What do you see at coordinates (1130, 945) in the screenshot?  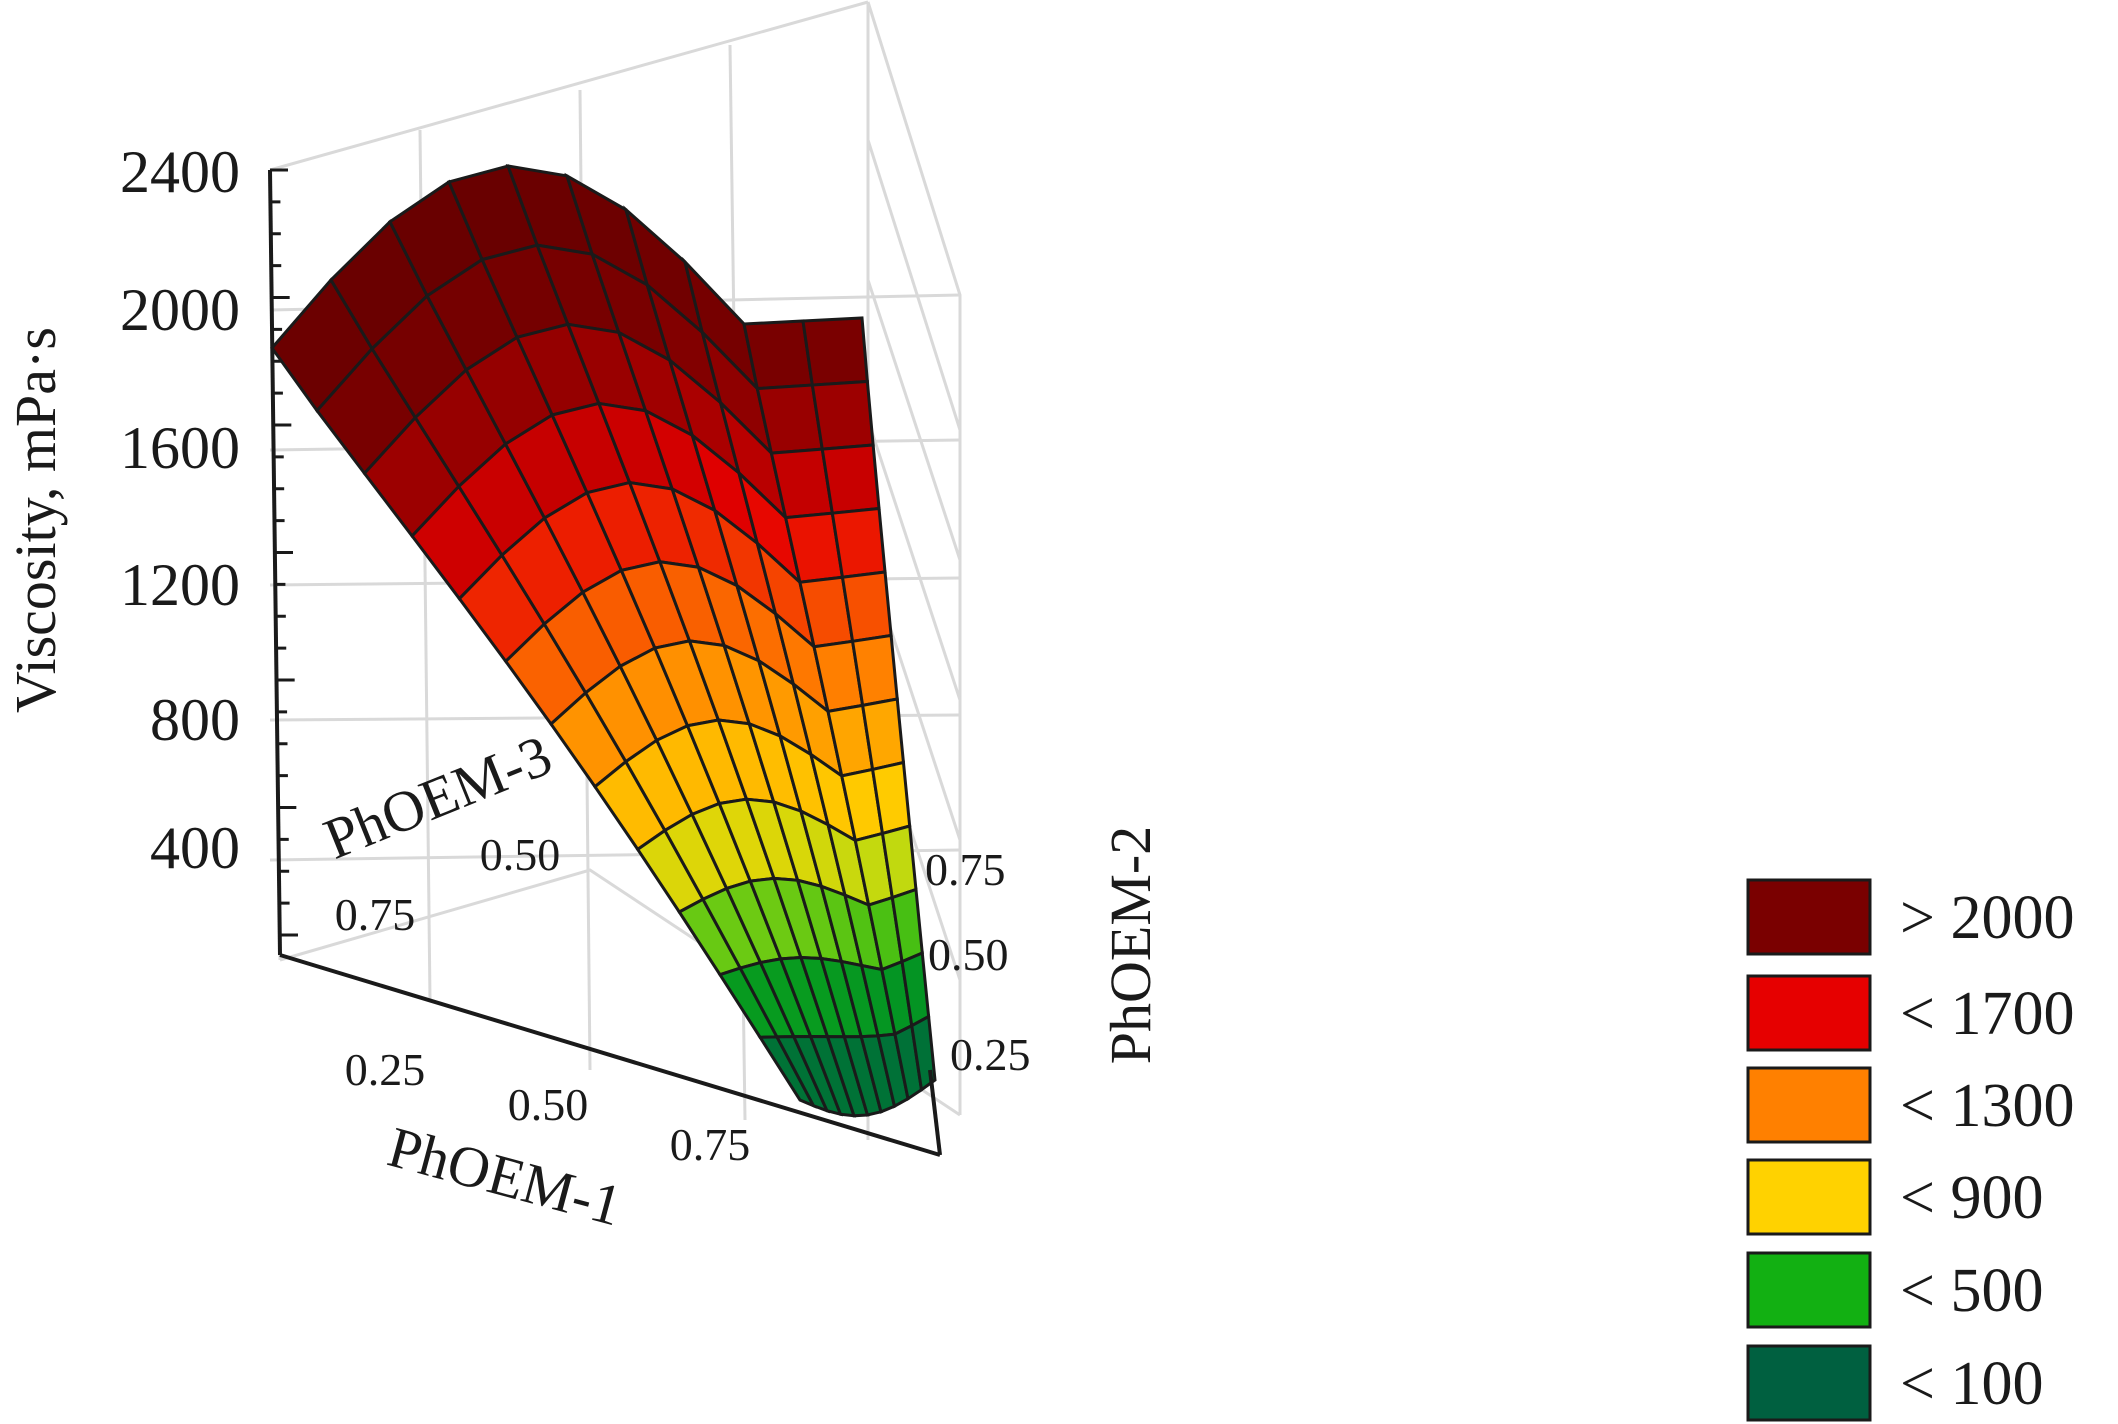 I see `y-axis-title: PhOEM-2` at bounding box center [1130, 945].